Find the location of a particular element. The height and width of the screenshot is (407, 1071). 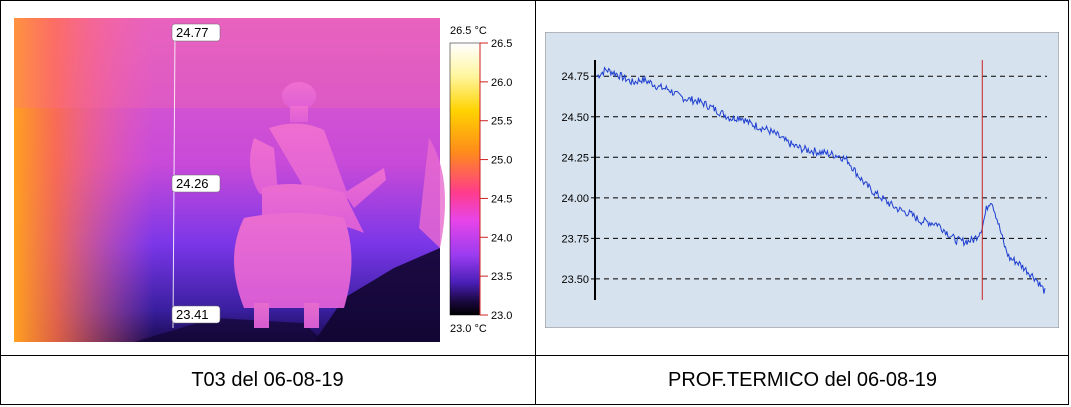

svg-text: 23.41 is located at coordinates (192, 314).